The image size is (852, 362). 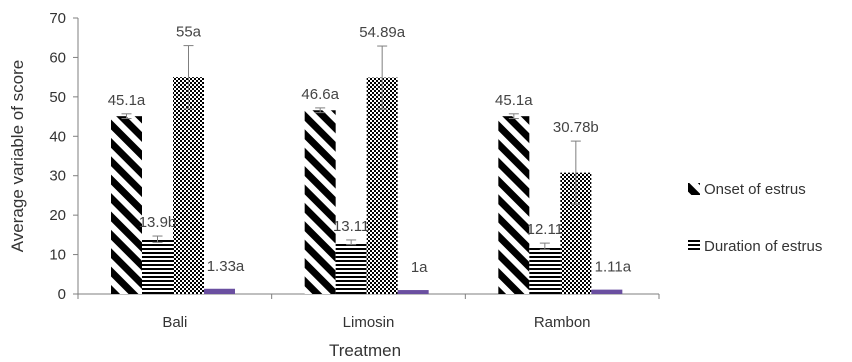 I want to click on x-tick-label: Limosin, so click(x=369, y=322).